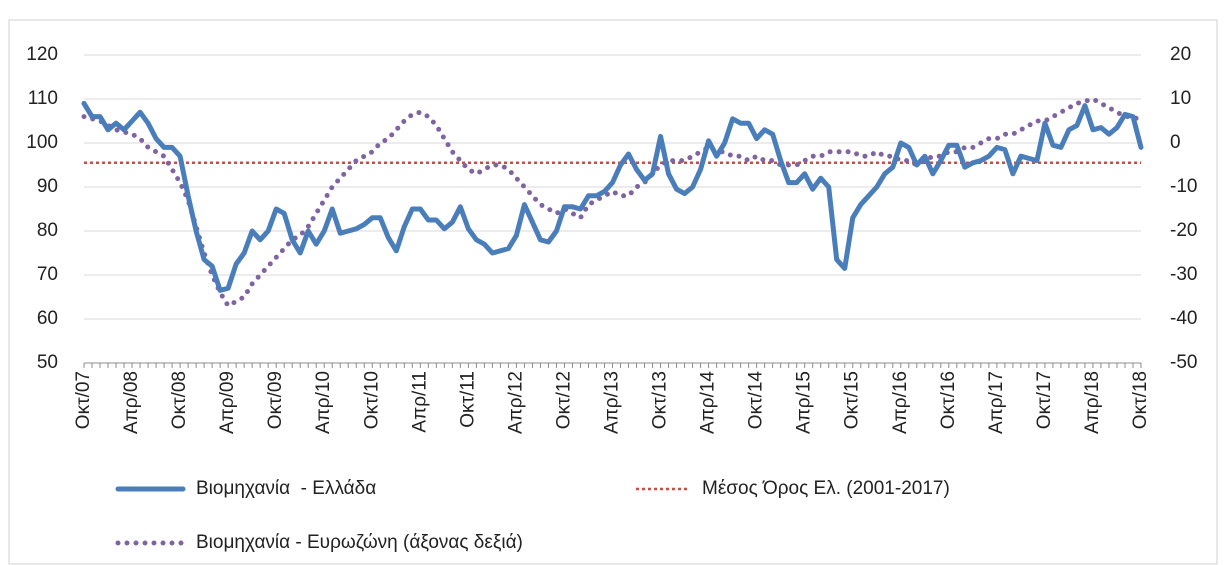 This screenshot has height=565, width=1226. What do you see at coordinates (275, 400) in the screenshot?
I see `x-tick-label: Οκτ/09` at bounding box center [275, 400].